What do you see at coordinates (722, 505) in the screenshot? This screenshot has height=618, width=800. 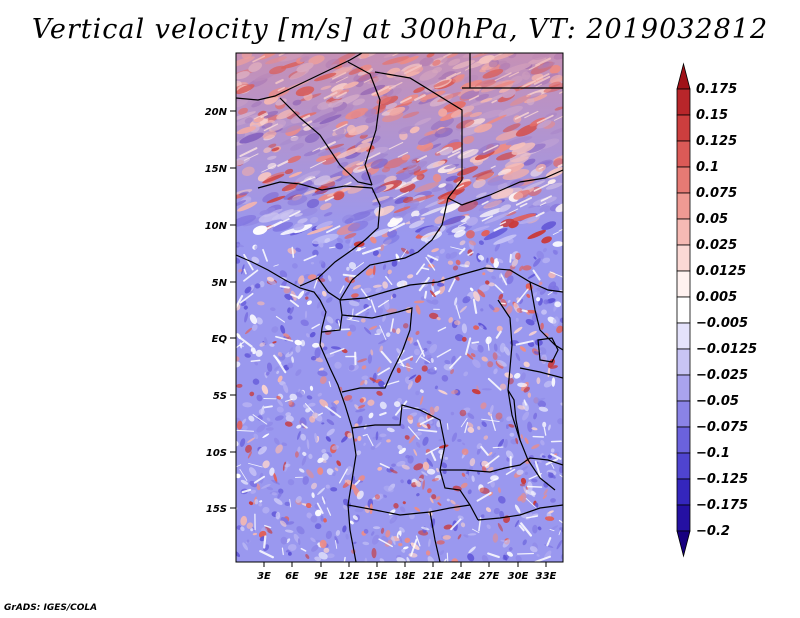 I see `colorbar-label: −0.175` at bounding box center [722, 505].